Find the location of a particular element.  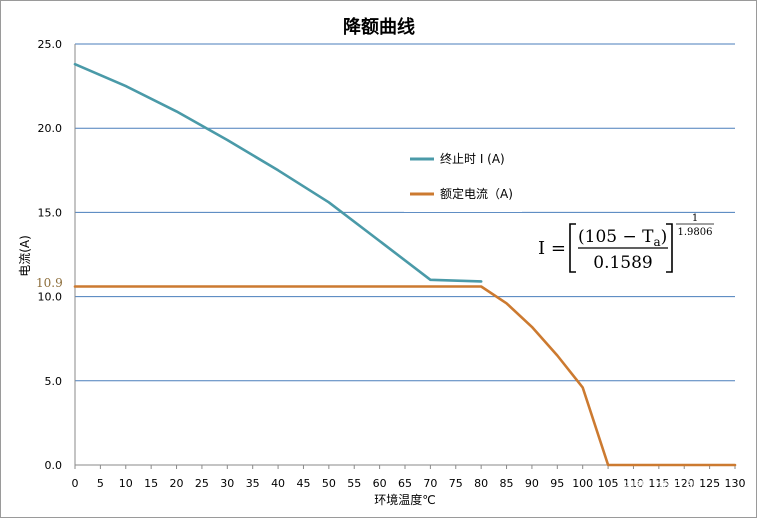

x-tick-label: 50 is located at coordinates (329, 483).